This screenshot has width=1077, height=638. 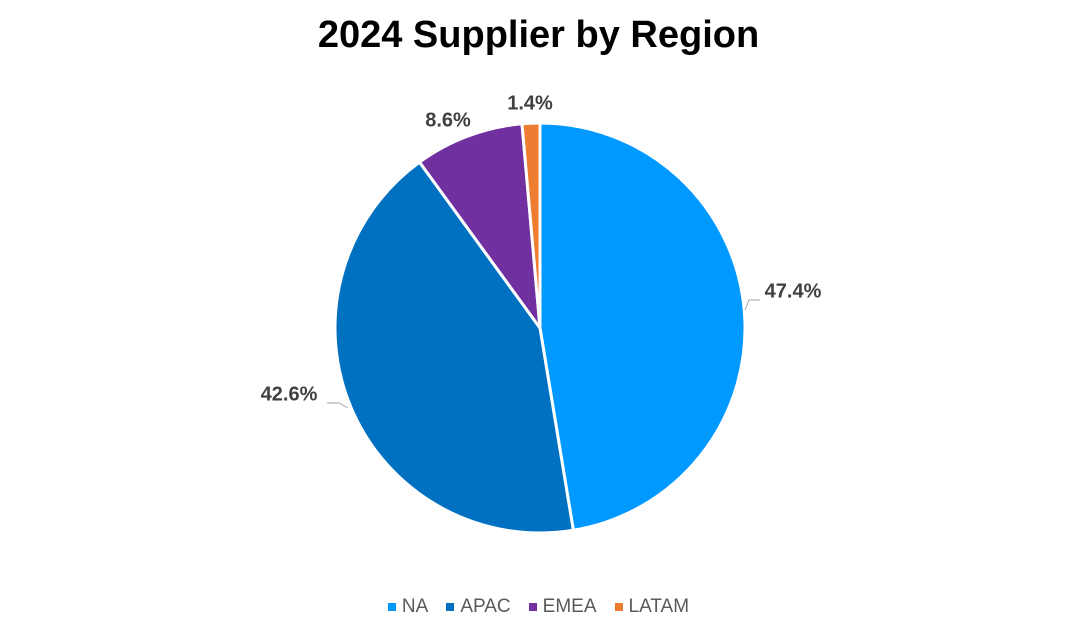 What do you see at coordinates (448, 120) in the screenshot?
I see `data-label-emea: 8.6%` at bounding box center [448, 120].